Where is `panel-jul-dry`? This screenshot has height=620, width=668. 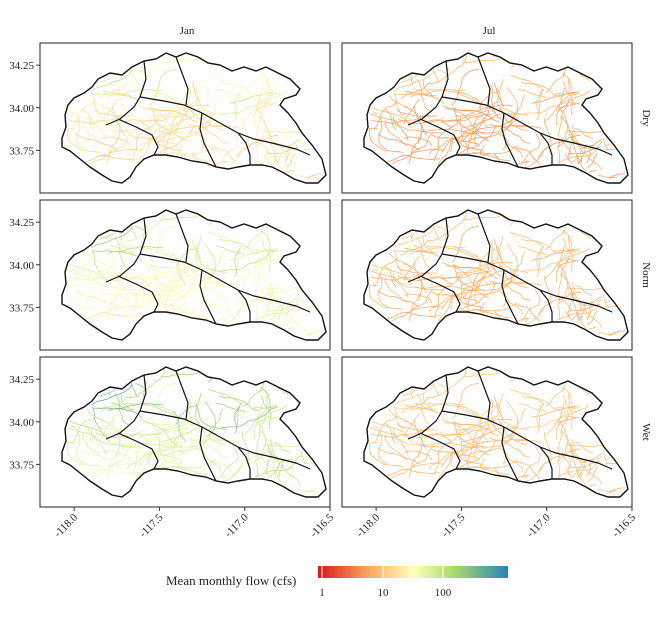
panel-jul-dry is located at coordinates (487, 118).